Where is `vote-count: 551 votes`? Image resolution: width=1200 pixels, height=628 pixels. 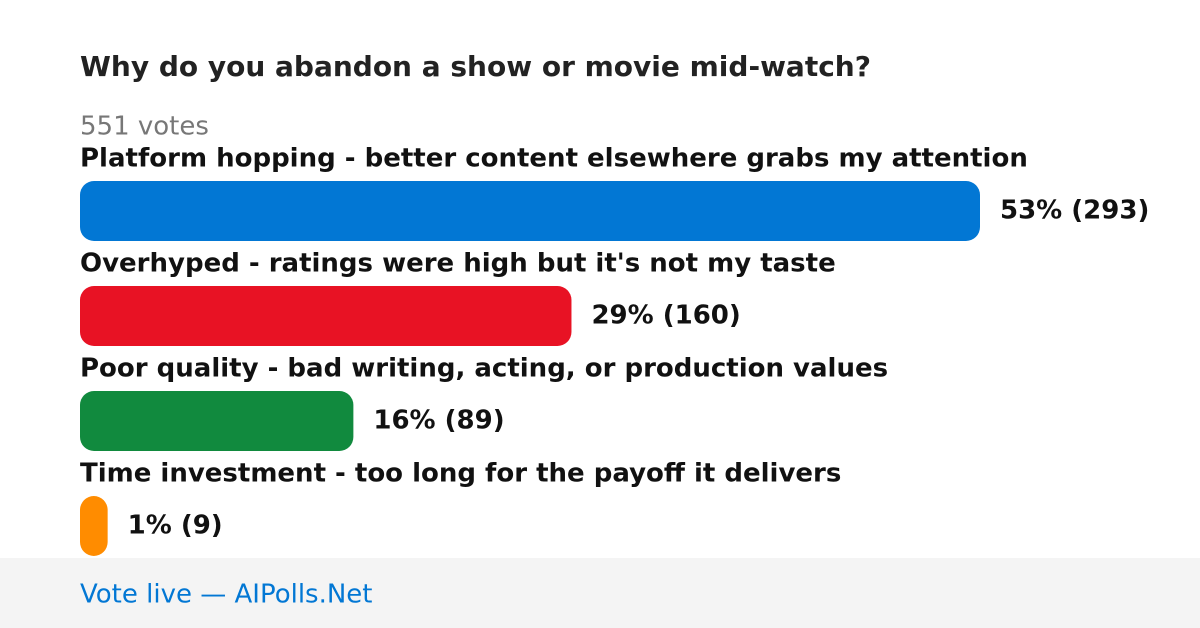 vote-count: 551 votes is located at coordinates (144, 127).